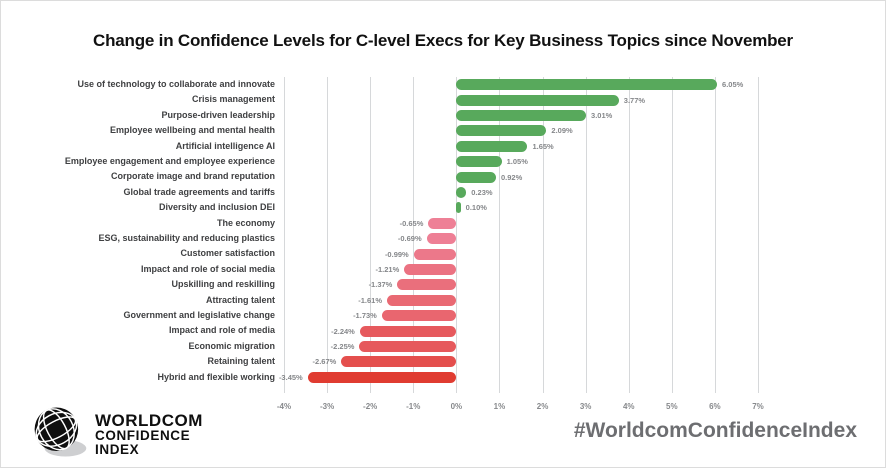 The image size is (886, 468). Describe the element at coordinates (482, 192) in the screenshot. I see `bar-value-label: 0.23%` at that location.